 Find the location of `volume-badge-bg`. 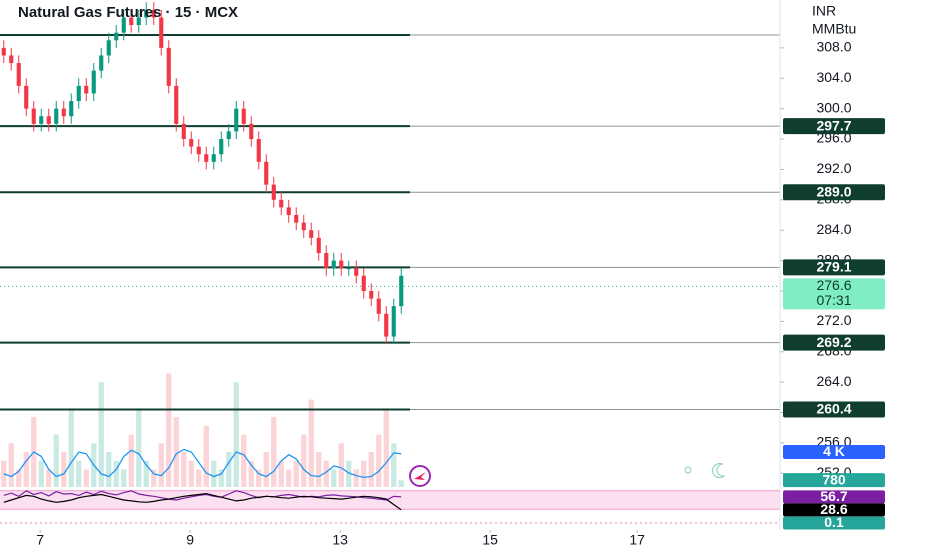

volume-badge-bg is located at coordinates (834, 480).